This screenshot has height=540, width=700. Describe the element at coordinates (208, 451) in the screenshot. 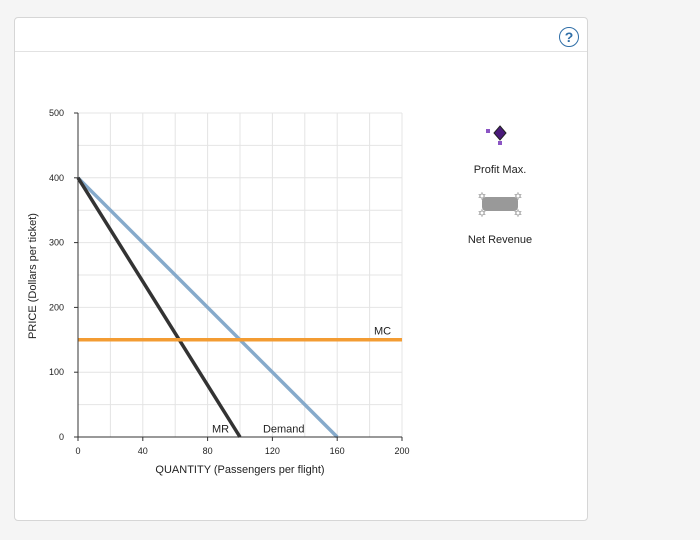

I see `x-tick-label: 80` at that location.